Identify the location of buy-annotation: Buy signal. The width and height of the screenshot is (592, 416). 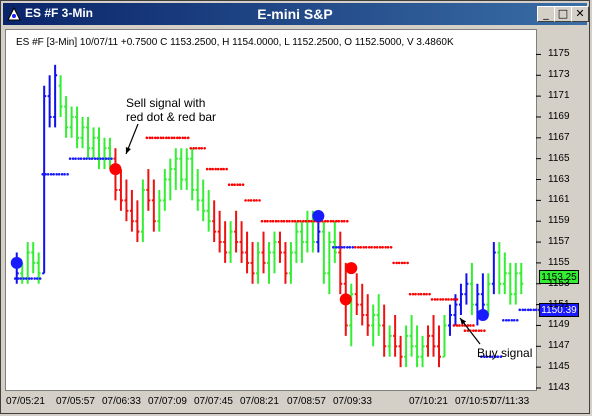
(505, 353).